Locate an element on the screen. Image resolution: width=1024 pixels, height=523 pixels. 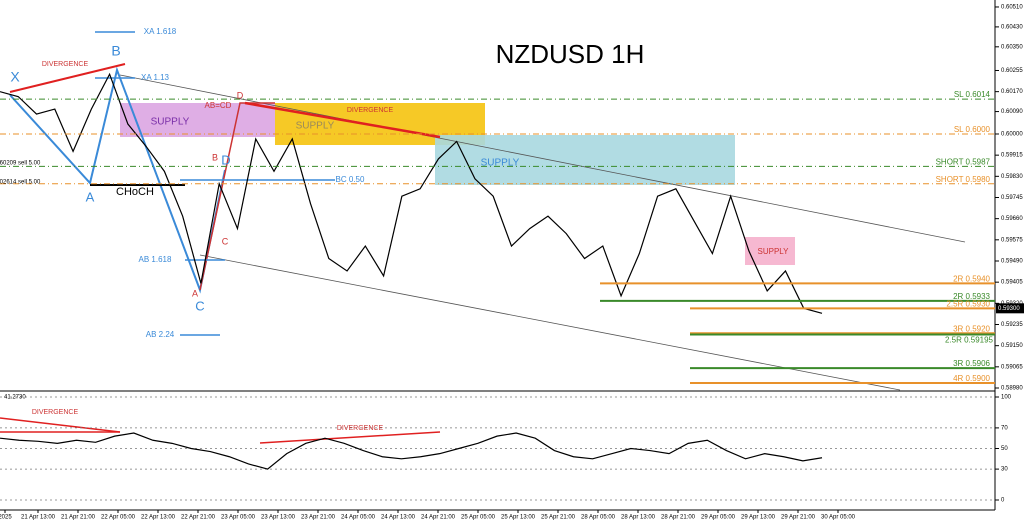
level-label: SHORT 0.5980 is located at coordinates (963, 179).